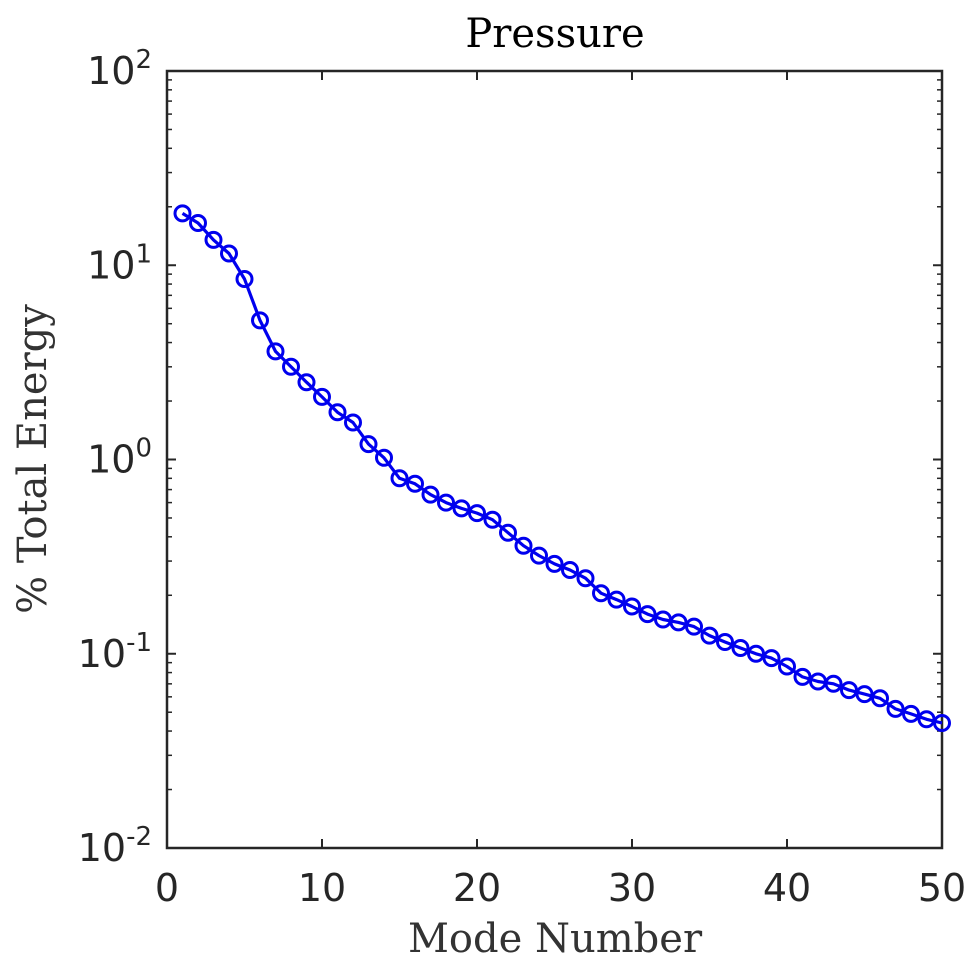  I want to click on x-axis-label: Mode Number, so click(555, 939).